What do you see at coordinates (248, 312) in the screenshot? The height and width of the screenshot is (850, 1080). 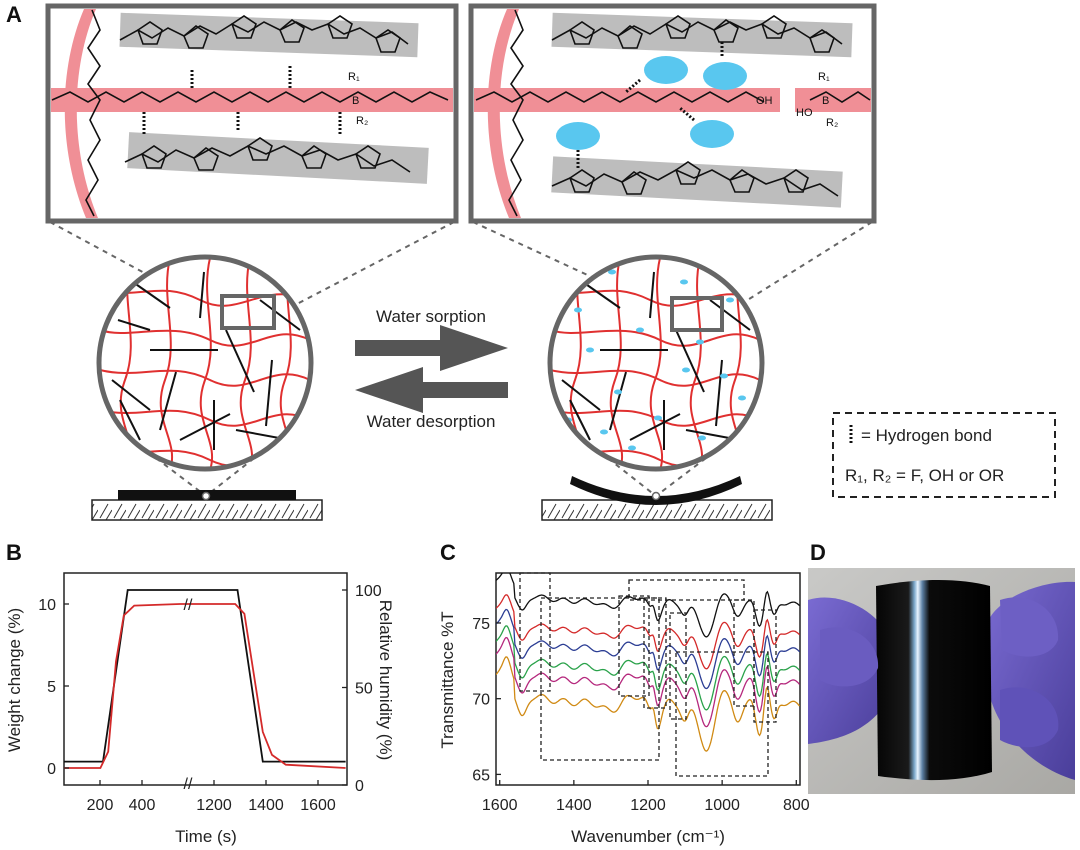 I see `zoom-box-dry` at bounding box center [248, 312].